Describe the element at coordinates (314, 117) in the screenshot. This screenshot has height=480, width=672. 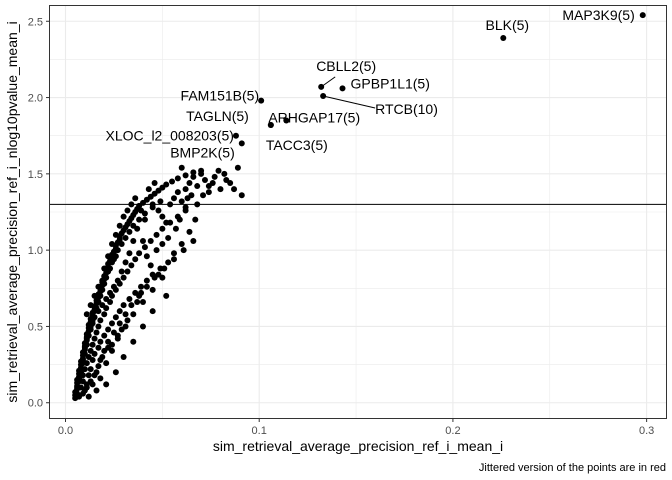
I see `point-label: ARHGAP17(5)` at that location.